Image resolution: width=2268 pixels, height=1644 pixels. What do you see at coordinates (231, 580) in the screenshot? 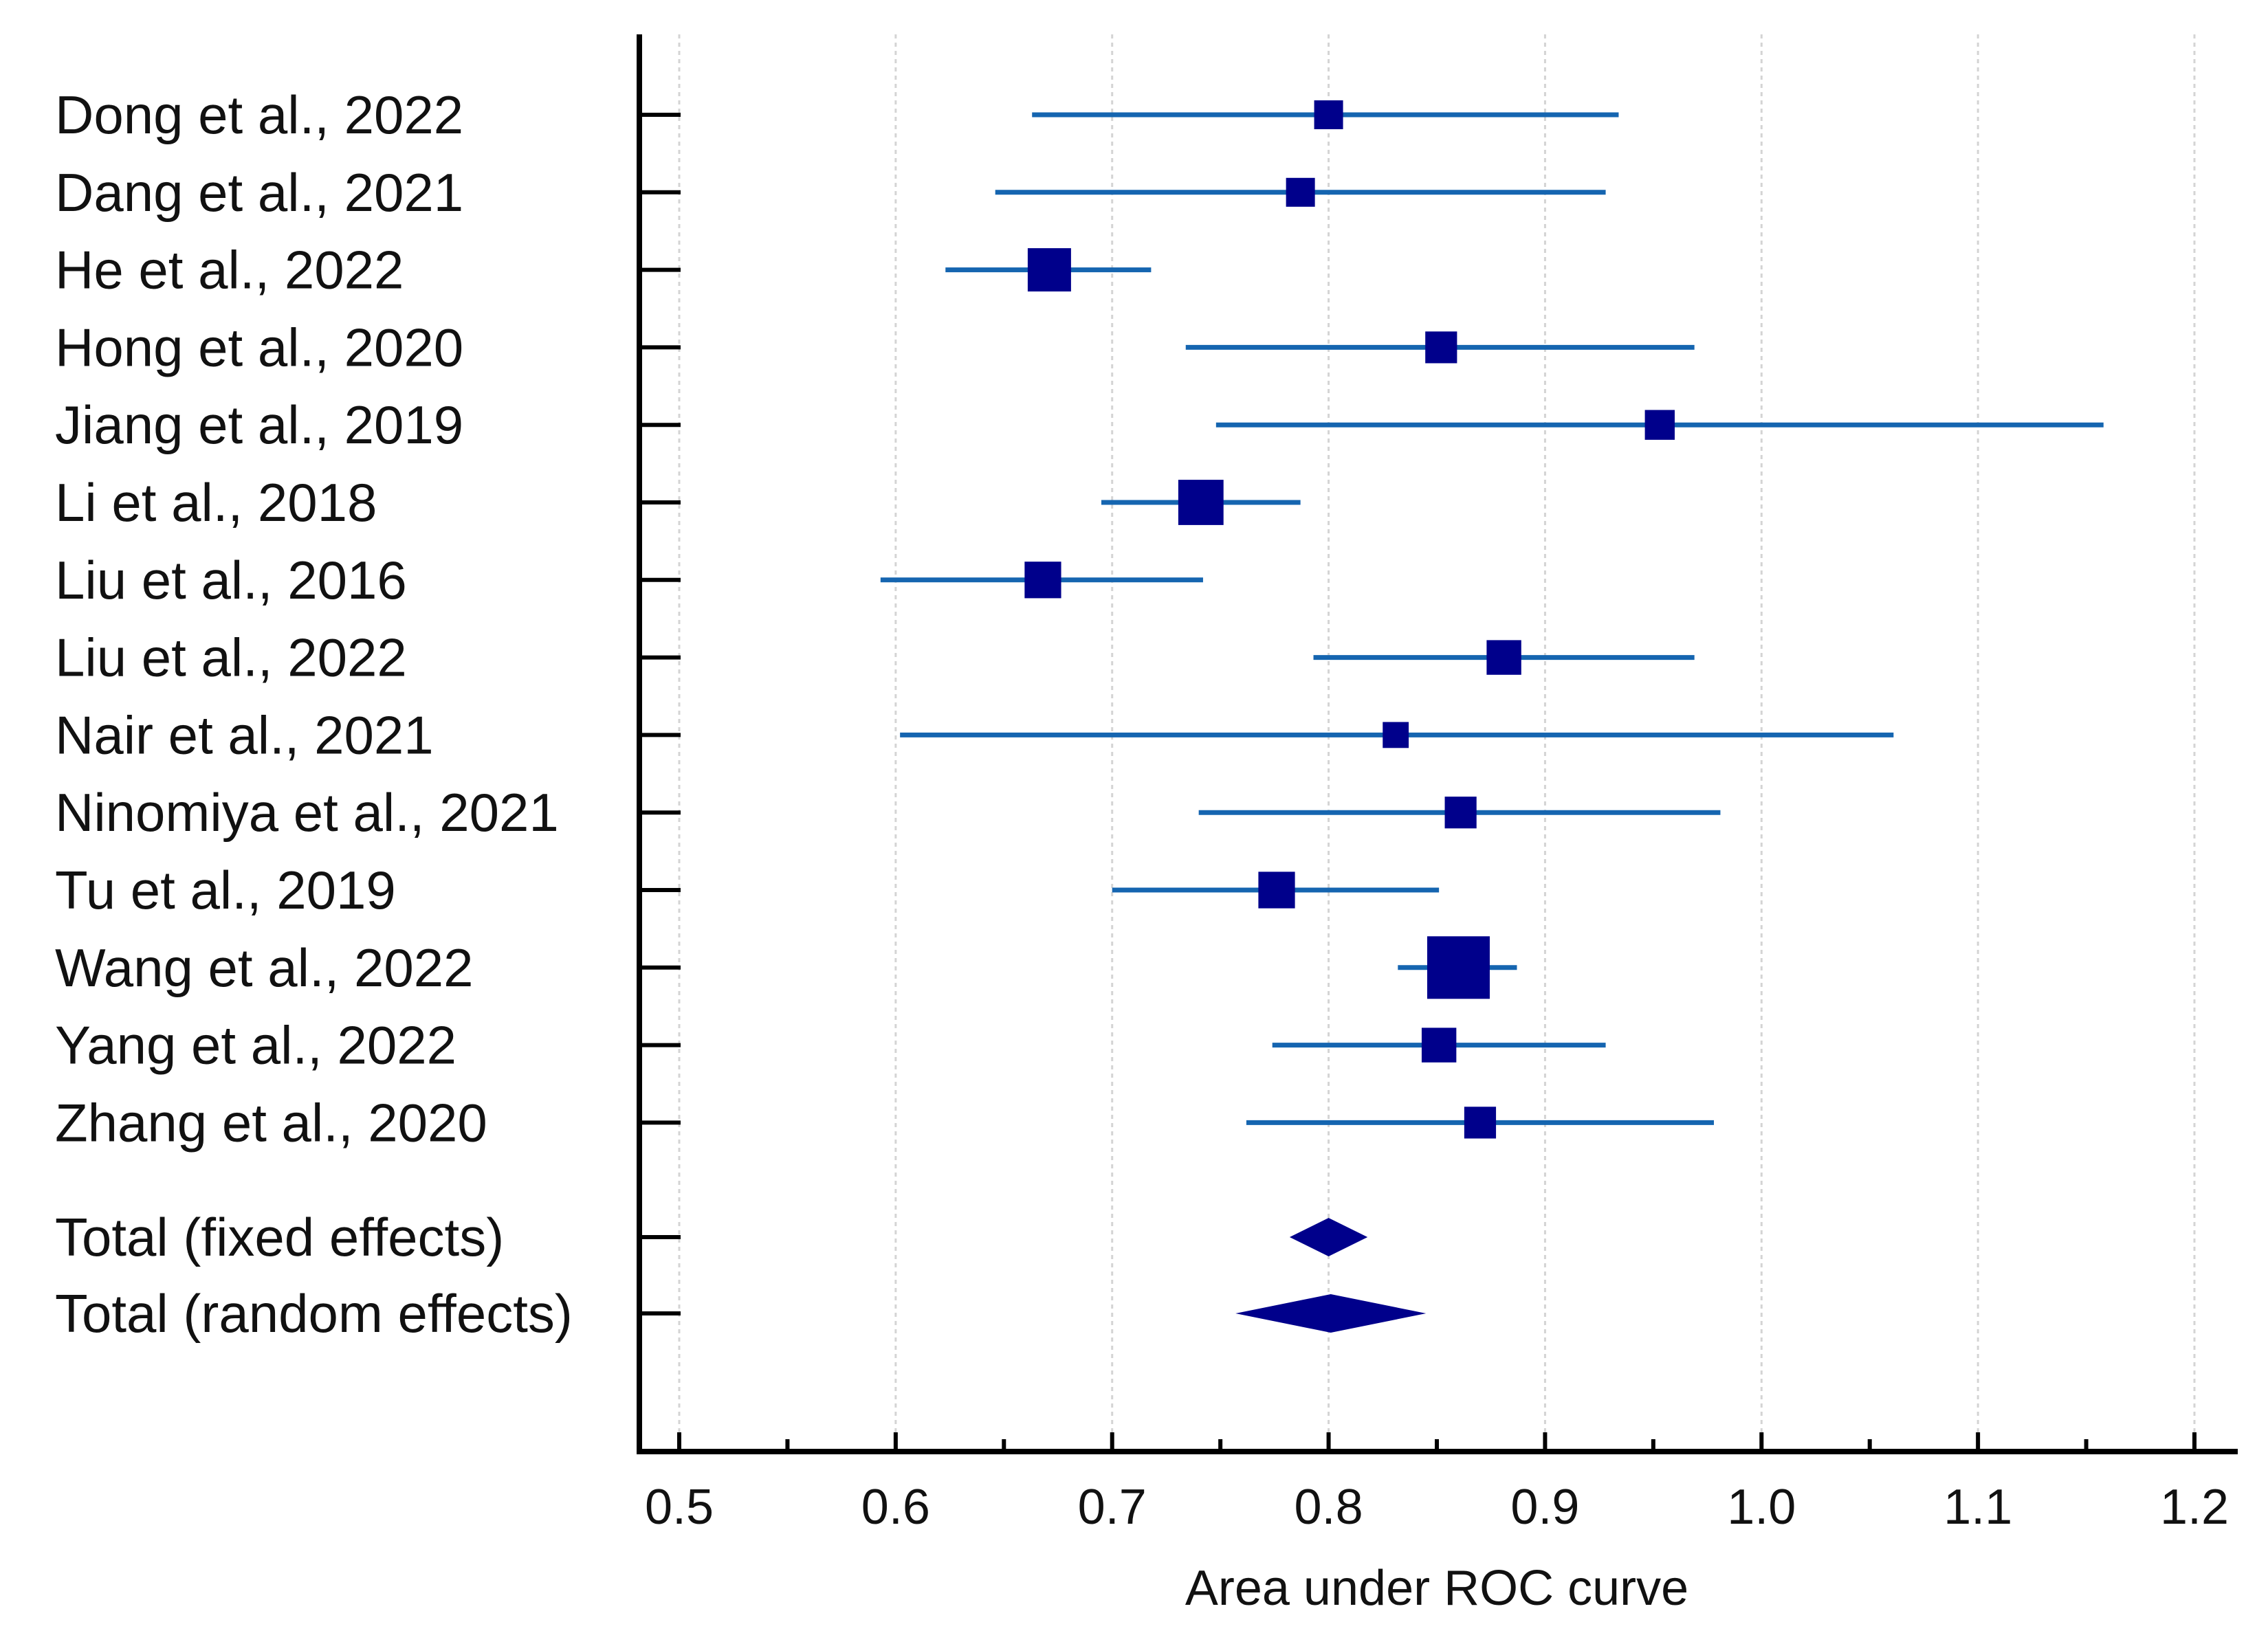
I see `study-label: Liu et al., 2016` at bounding box center [231, 580].